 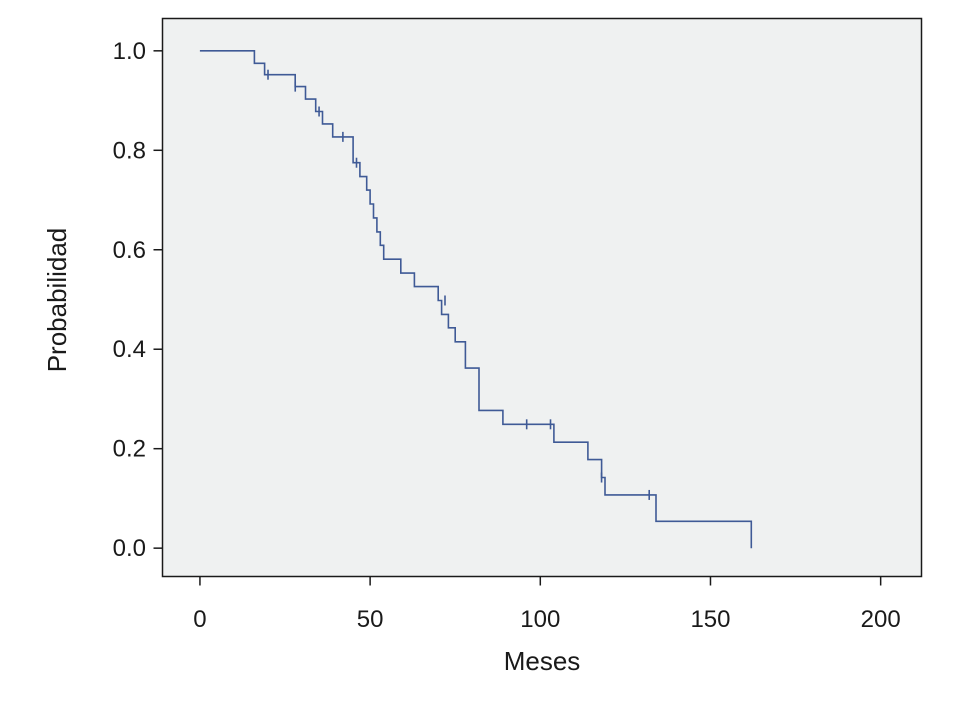 What do you see at coordinates (881, 619) in the screenshot?
I see `x-tick-label: 200` at bounding box center [881, 619].